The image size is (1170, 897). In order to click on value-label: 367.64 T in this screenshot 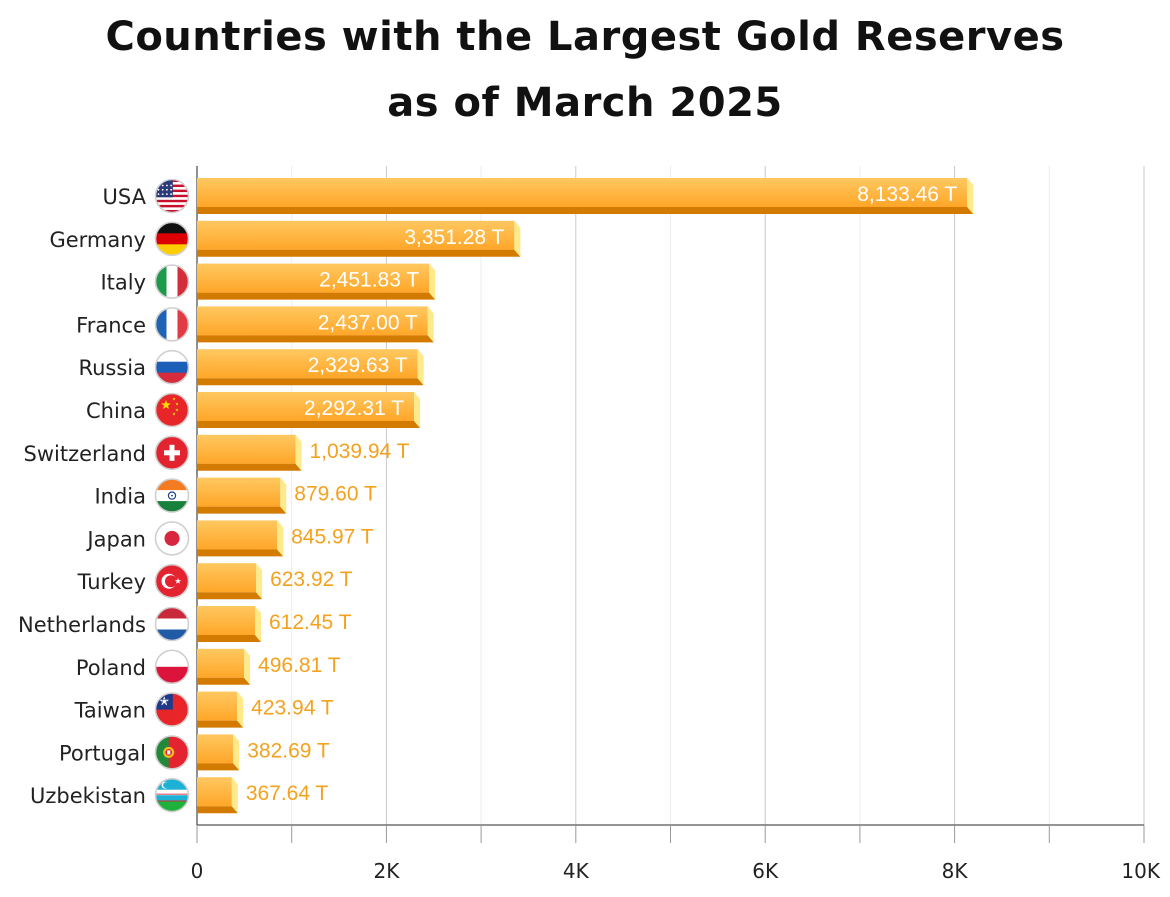, I will do `click(287, 793)`.